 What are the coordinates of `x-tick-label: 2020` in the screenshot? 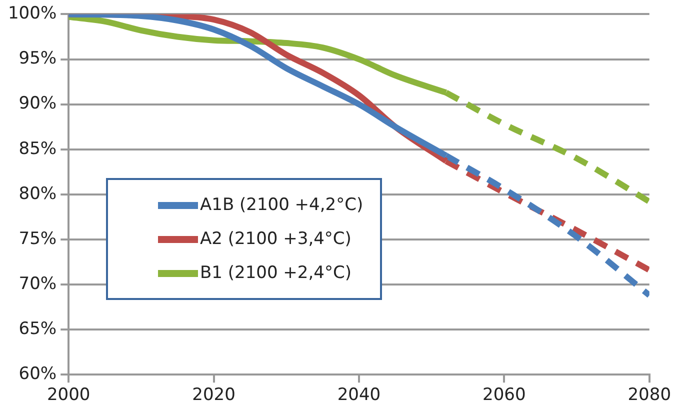 It's located at (214, 395).